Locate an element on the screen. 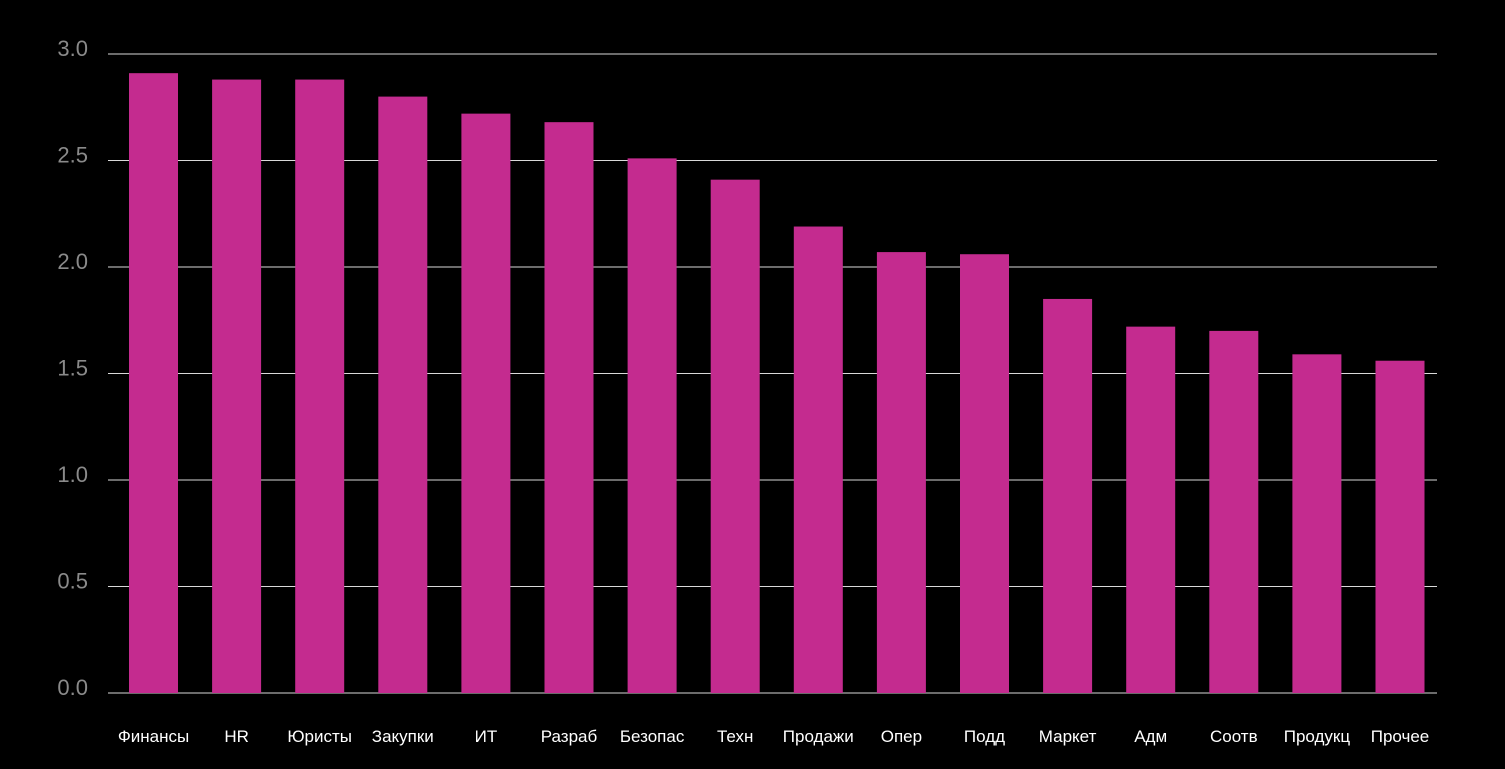  y-tick-label: 2.5 is located at coordinates (72, 155).